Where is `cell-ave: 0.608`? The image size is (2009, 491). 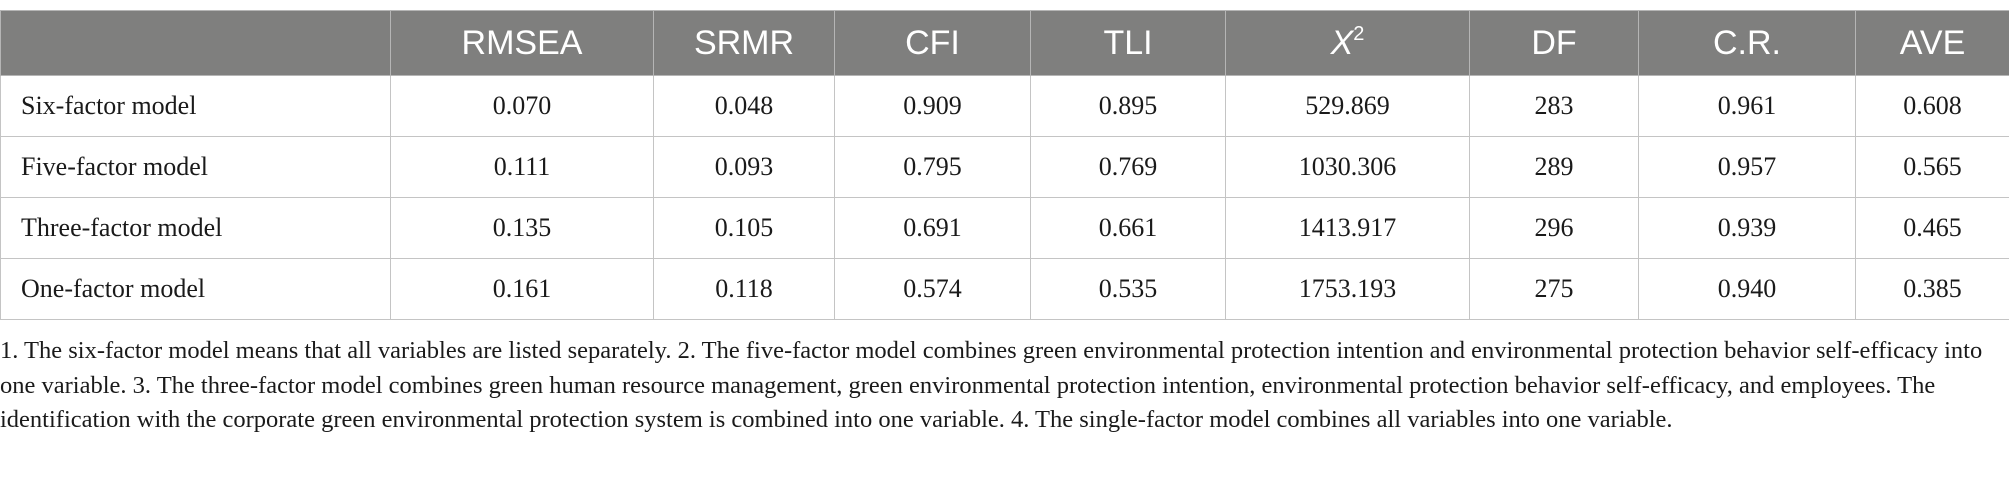
cell-ave: 0.608 is located at coordinates (1932, 106).